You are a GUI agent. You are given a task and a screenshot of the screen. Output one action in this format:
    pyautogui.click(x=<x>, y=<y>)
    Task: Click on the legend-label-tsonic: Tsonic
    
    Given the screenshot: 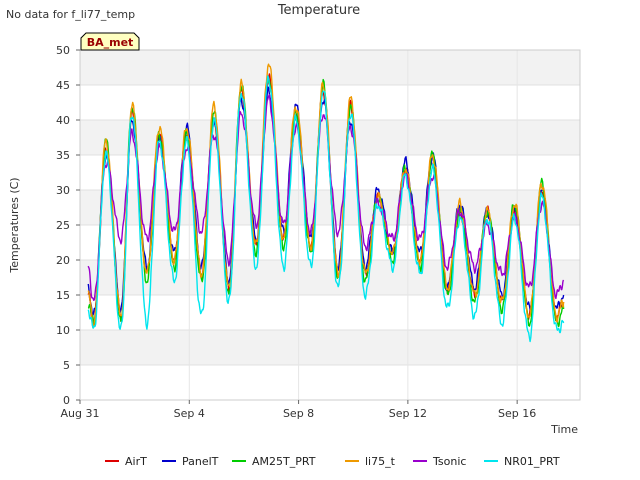 What is the action you would take?
    pyautogui.click(x=449, y=461)
    